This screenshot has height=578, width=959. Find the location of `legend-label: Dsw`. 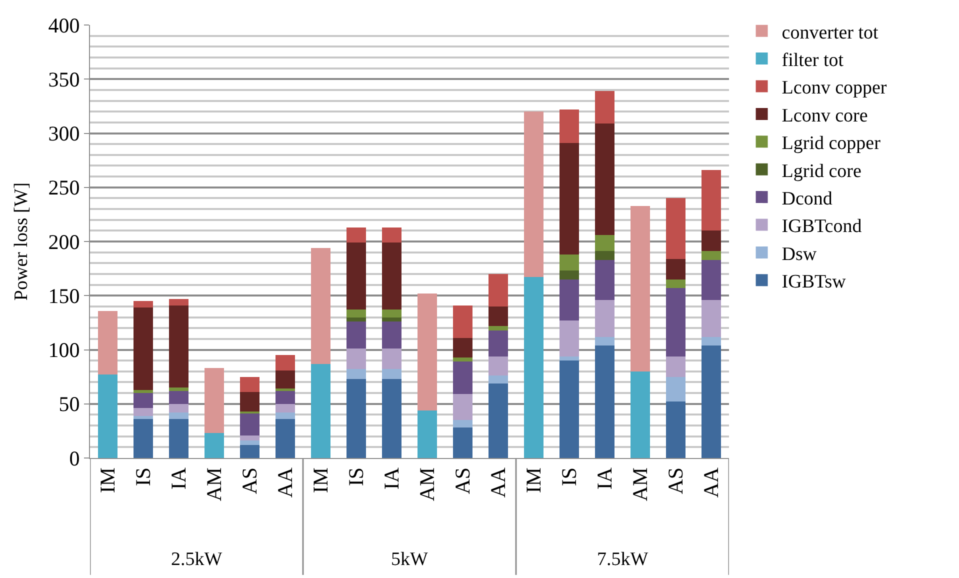

legend-label: Dsw is located at coordinates (799, 254).